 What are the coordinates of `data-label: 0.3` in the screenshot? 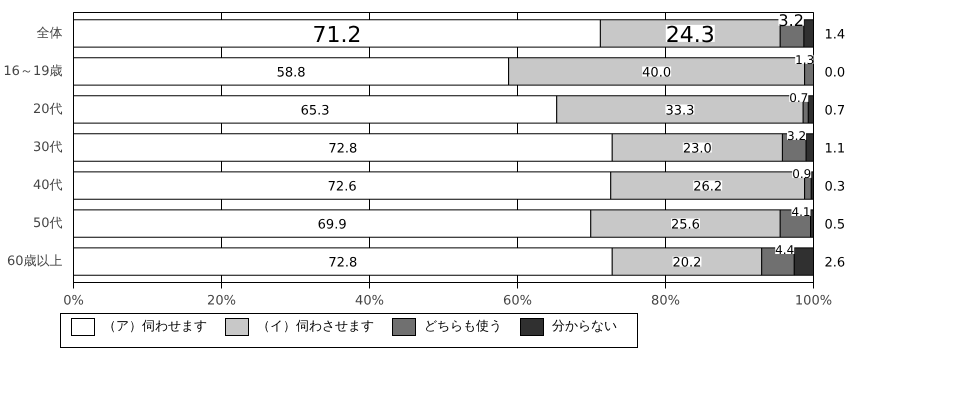 It's located at (835, 187).